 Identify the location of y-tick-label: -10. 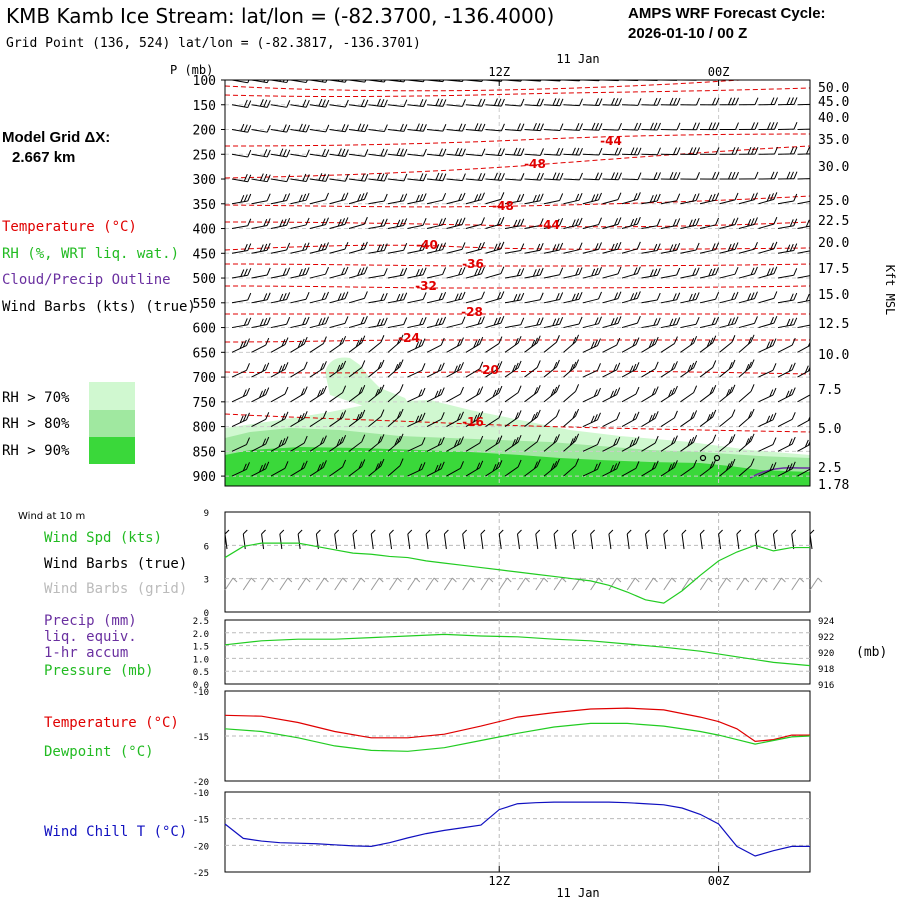
(201, 693).